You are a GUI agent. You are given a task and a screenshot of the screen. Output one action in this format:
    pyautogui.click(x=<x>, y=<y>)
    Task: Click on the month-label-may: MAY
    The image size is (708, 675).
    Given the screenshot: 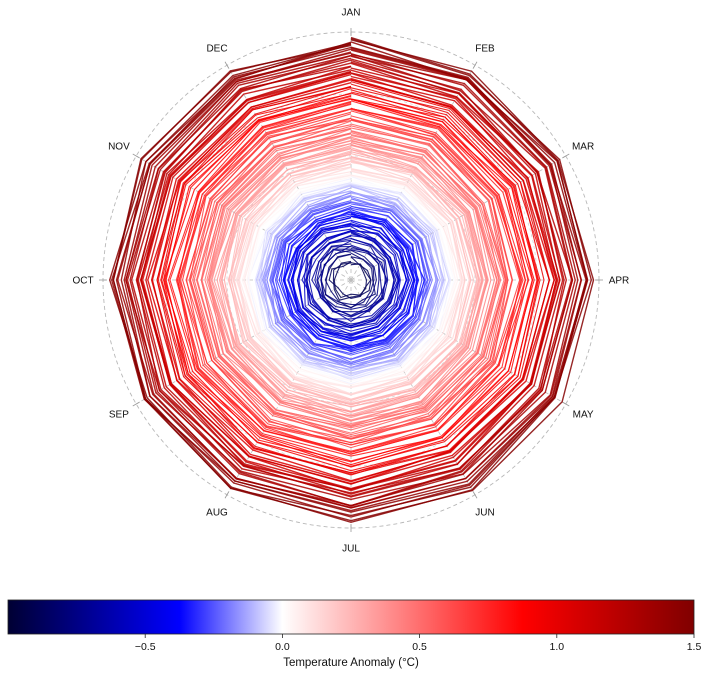 What is the action you would take?
    pyautogui.click(x=583, y=415)
    